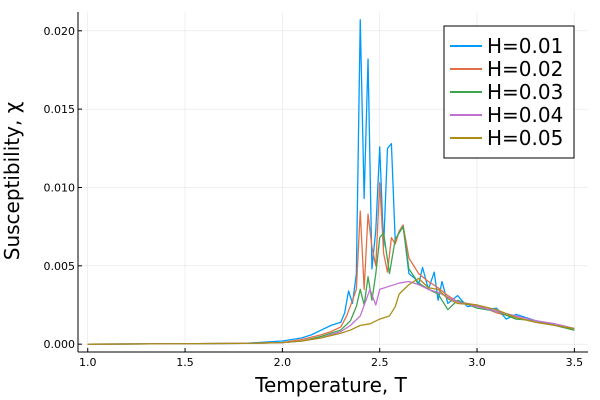  What do you see at coordinates (283, 362) in the screenshot?
I see `x-tick-label: 2.0` at bounding box center [283, 362].